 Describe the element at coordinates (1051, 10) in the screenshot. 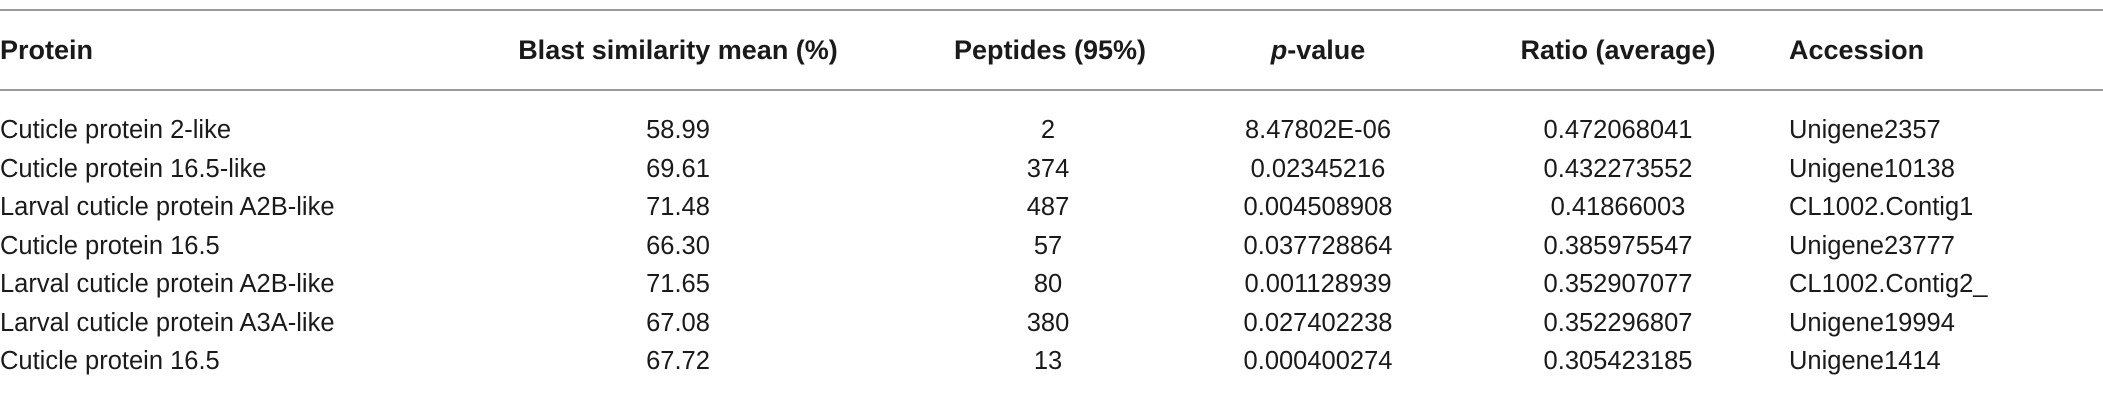

I see `table-top-rule` at that location.